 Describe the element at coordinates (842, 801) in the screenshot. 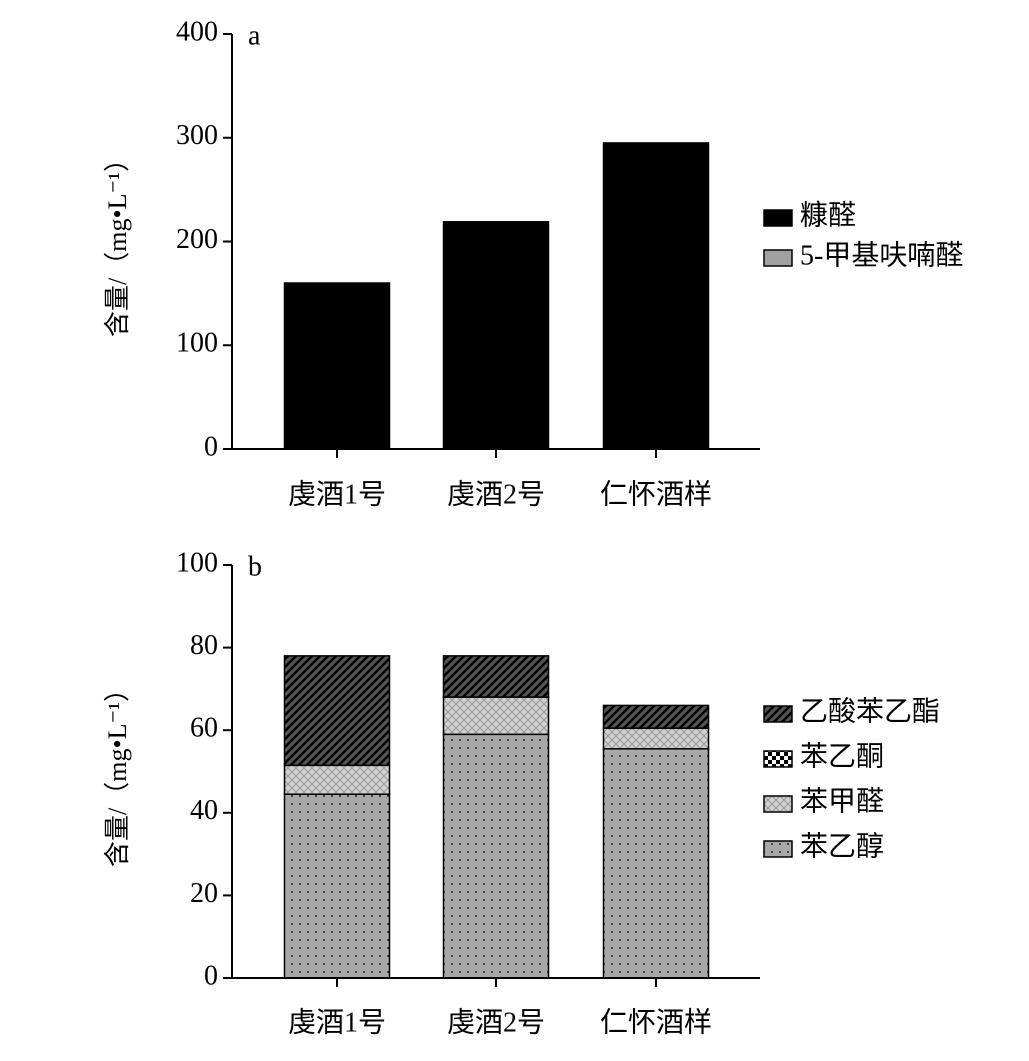

I see `legend-label: 苯甲醛` at that location.